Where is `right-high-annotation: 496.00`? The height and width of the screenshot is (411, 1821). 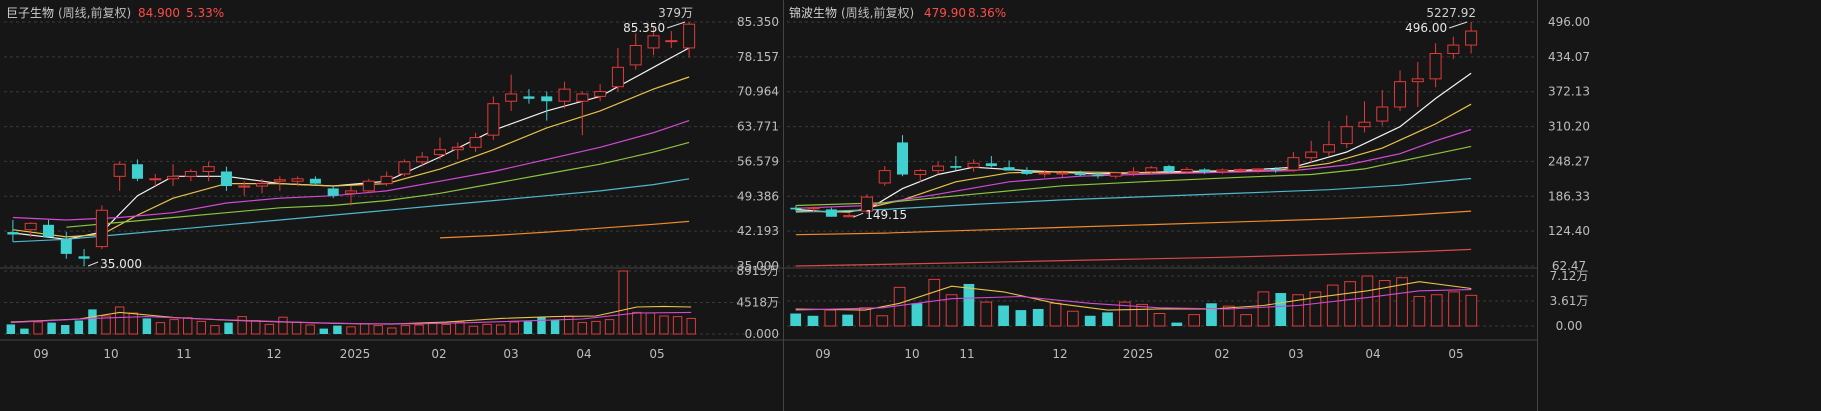
right-high-annotation: 496.00 is located at coordinates (1426, 28).